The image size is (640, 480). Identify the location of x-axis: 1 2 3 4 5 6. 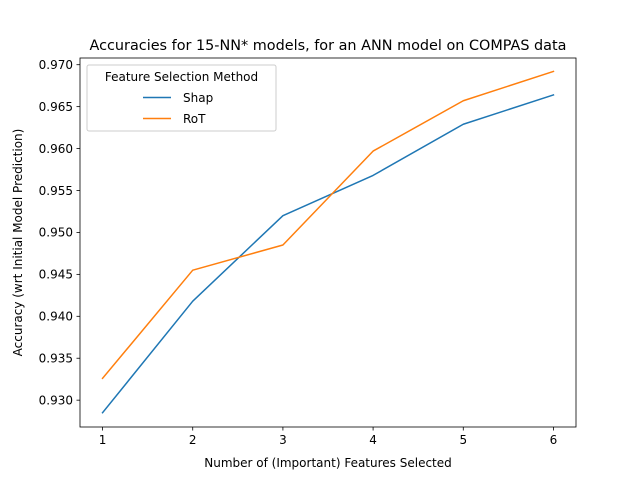
(328, 437).